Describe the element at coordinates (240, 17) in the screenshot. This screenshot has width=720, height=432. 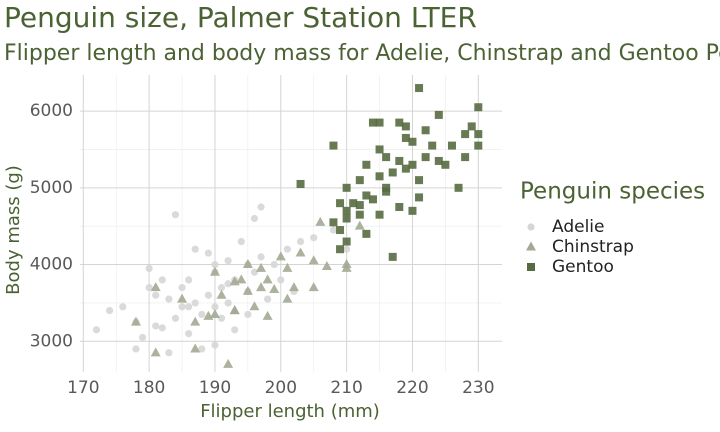
I see `chart-title: Penguin size, Palmer Station LTER` at that location.